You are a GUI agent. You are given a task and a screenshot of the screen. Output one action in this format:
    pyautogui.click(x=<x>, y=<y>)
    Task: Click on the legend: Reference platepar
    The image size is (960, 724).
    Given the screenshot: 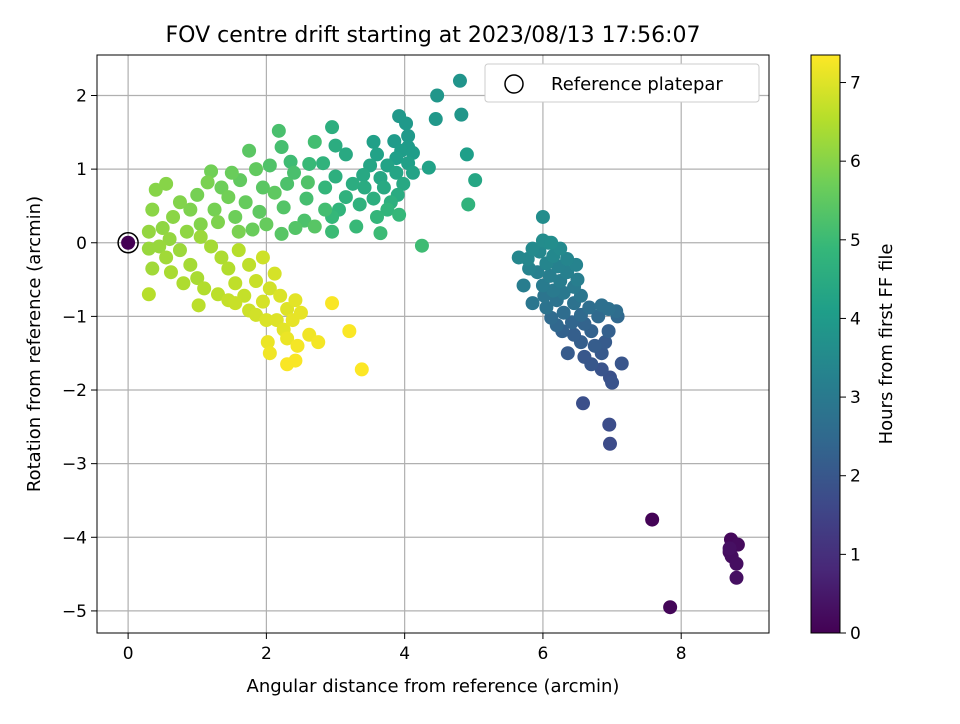 What is the action you would take?
    pyautogui.click(x=622, y=83)
    